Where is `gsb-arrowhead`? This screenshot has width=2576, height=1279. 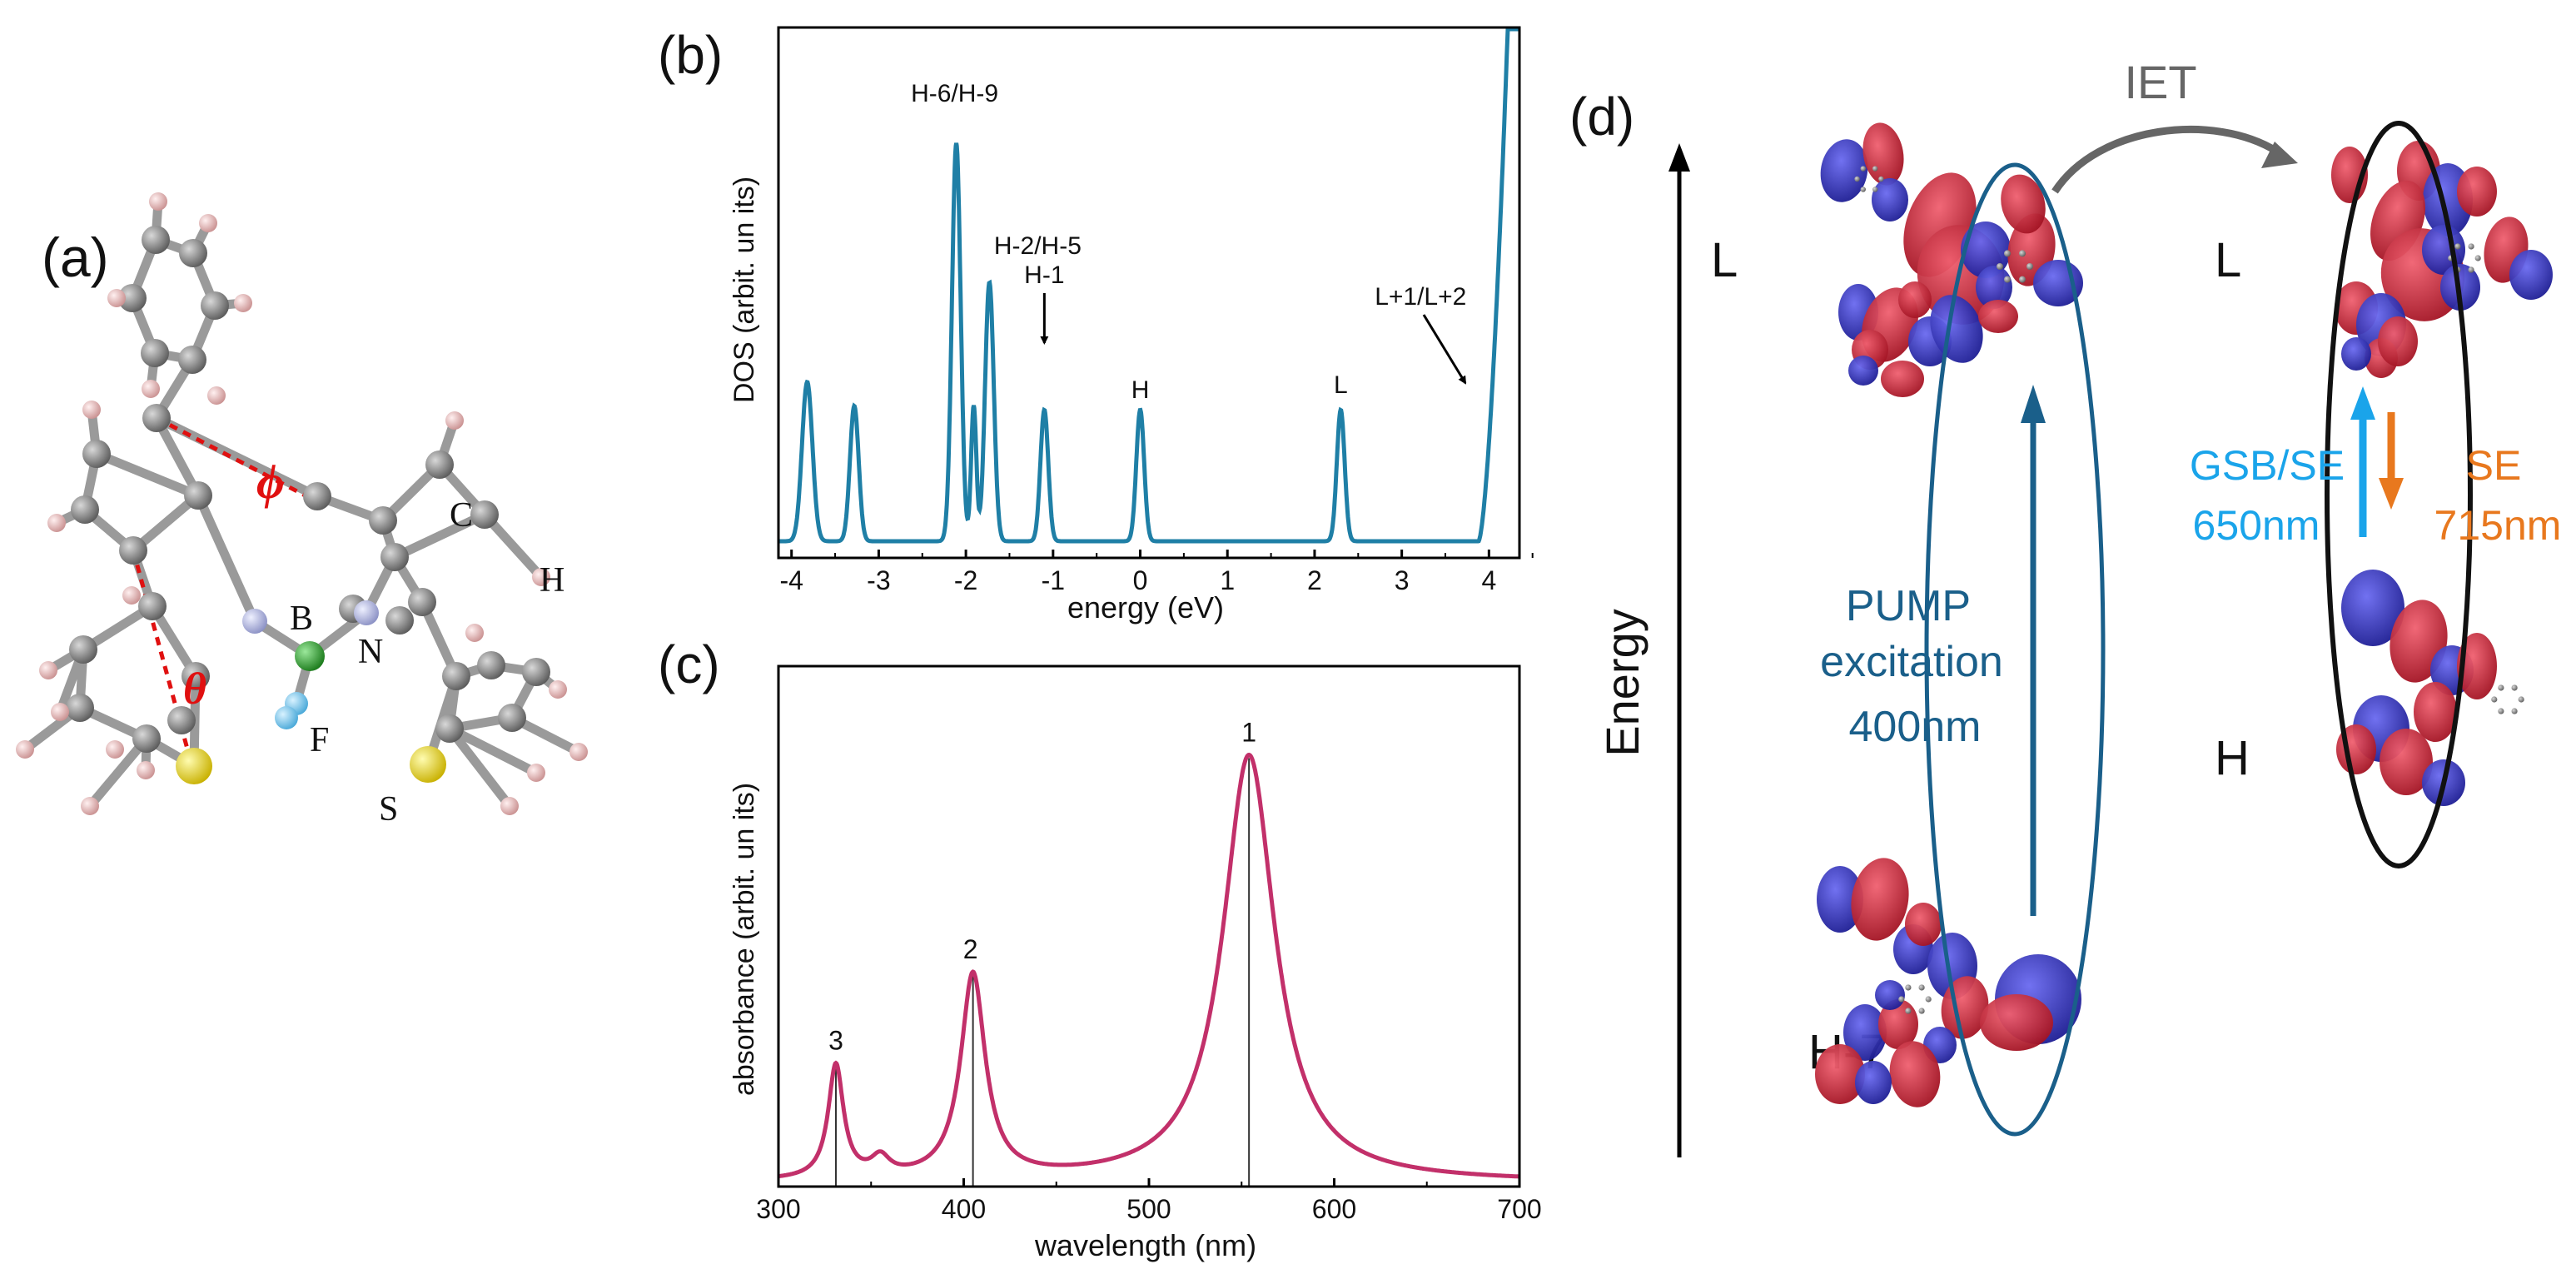 gsb-arrowhead is located at coordinates (2362, 403).